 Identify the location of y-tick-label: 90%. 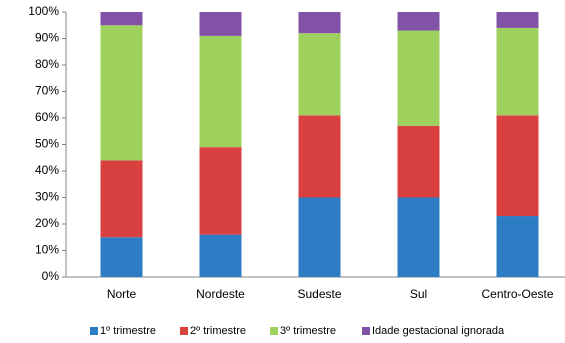
(47, 38).